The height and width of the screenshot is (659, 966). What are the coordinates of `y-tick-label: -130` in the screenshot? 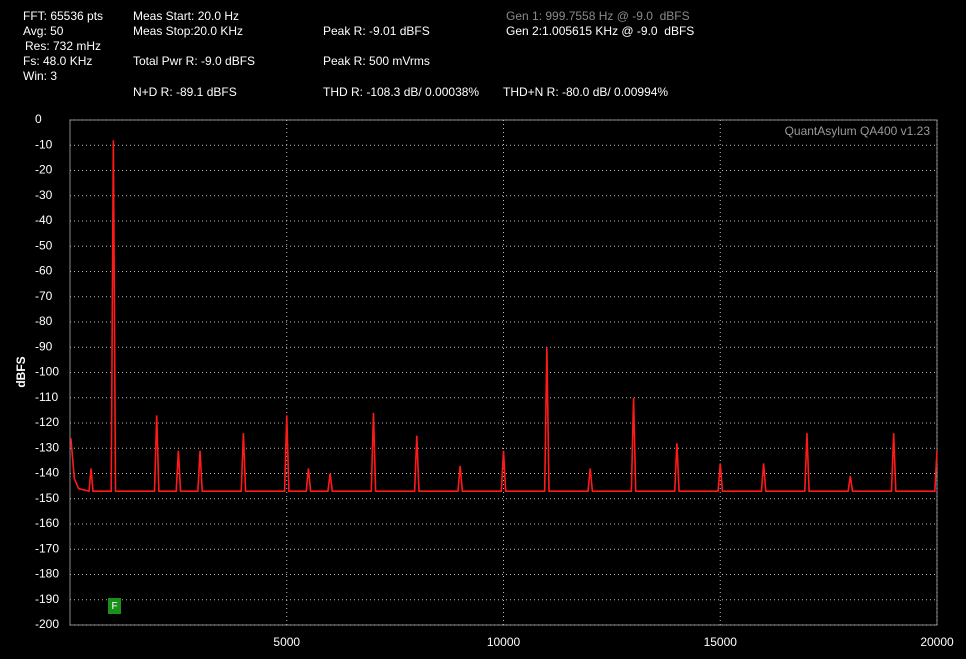 It's located at (47, 447).